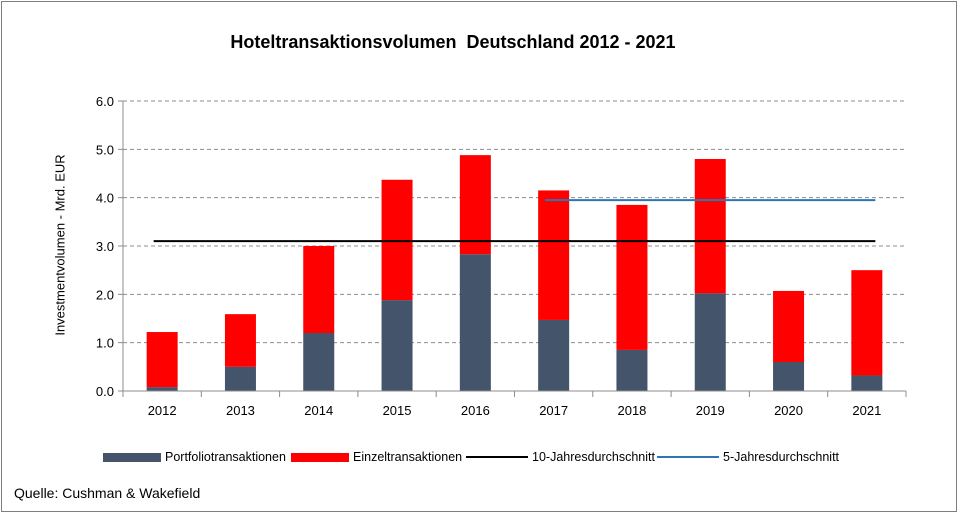  I want to click on legend-swatch-einzel, so click(320, 457).